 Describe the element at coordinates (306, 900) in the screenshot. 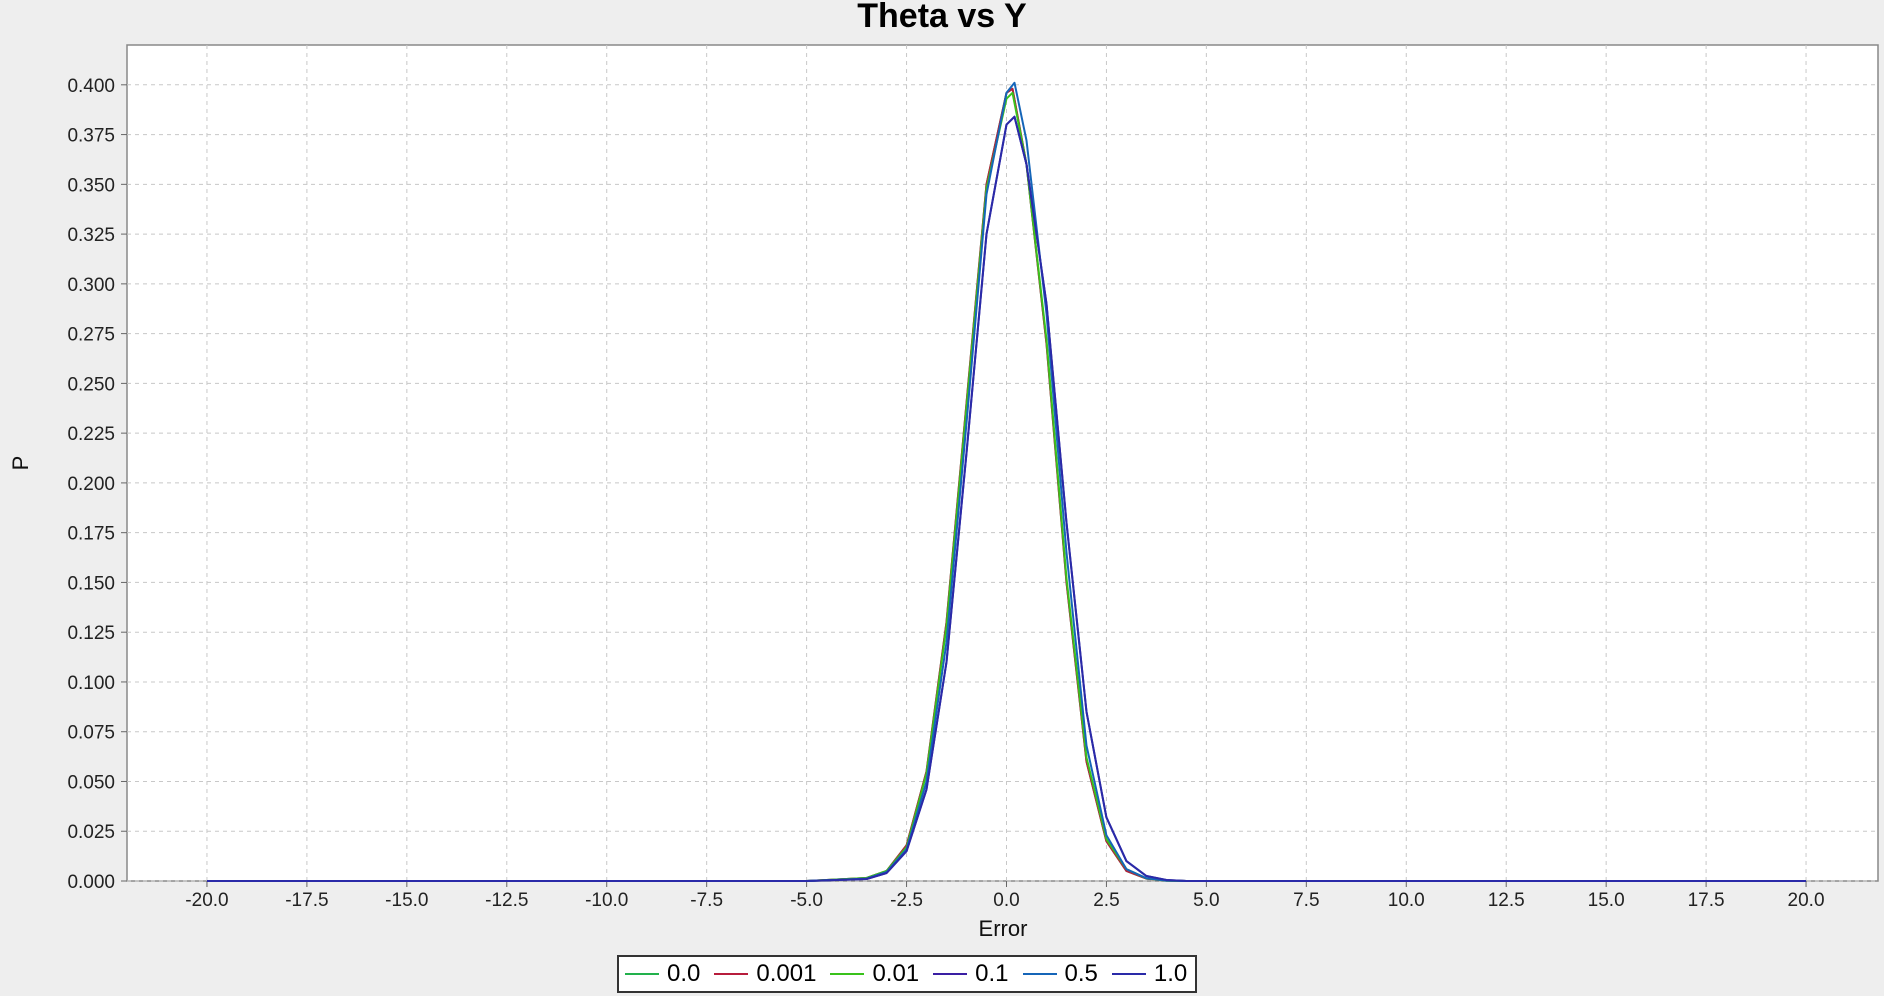

I see `x-tick-label: -17.5` at that location.